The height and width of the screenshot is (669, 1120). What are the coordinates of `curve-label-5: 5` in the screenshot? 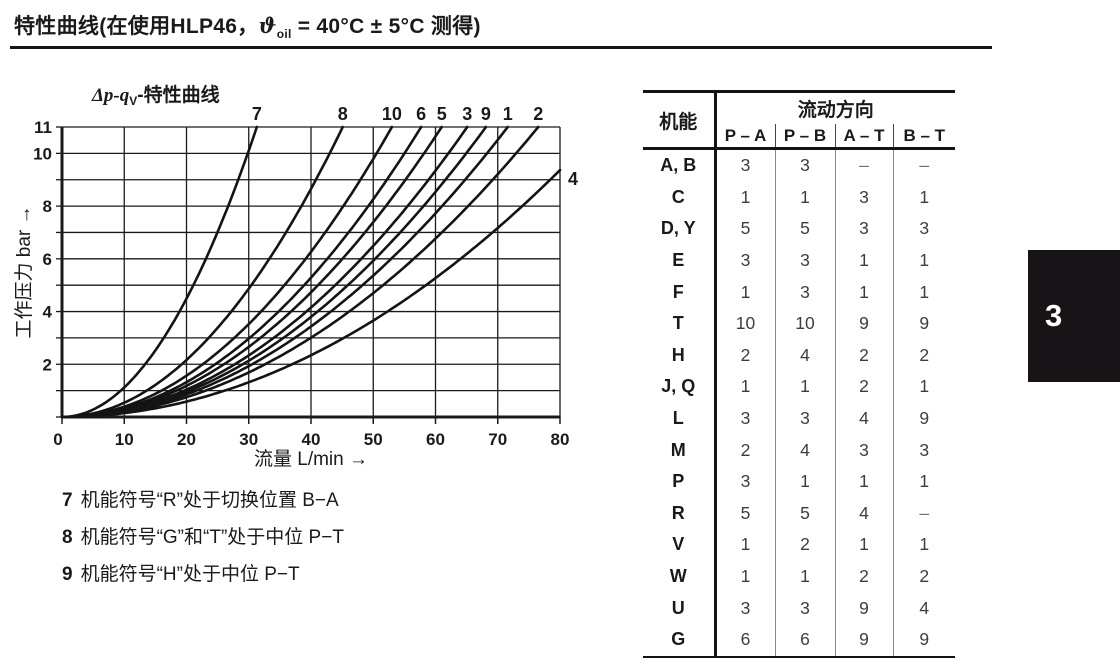 It's located at (442, 114).